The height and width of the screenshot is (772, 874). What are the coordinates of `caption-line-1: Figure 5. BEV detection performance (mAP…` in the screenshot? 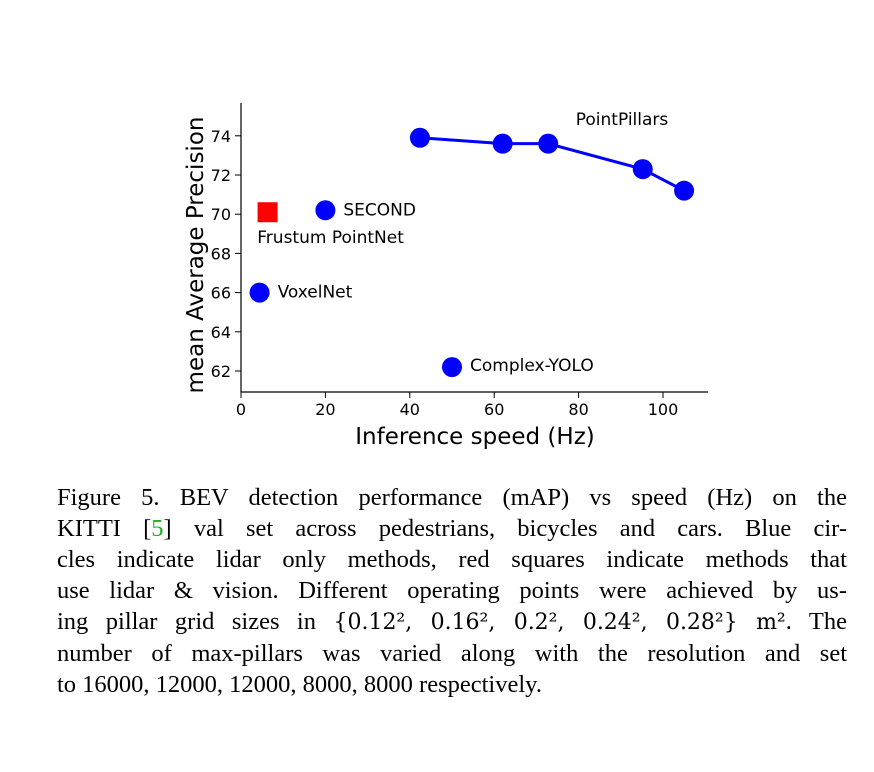 It's located at (452, 497).